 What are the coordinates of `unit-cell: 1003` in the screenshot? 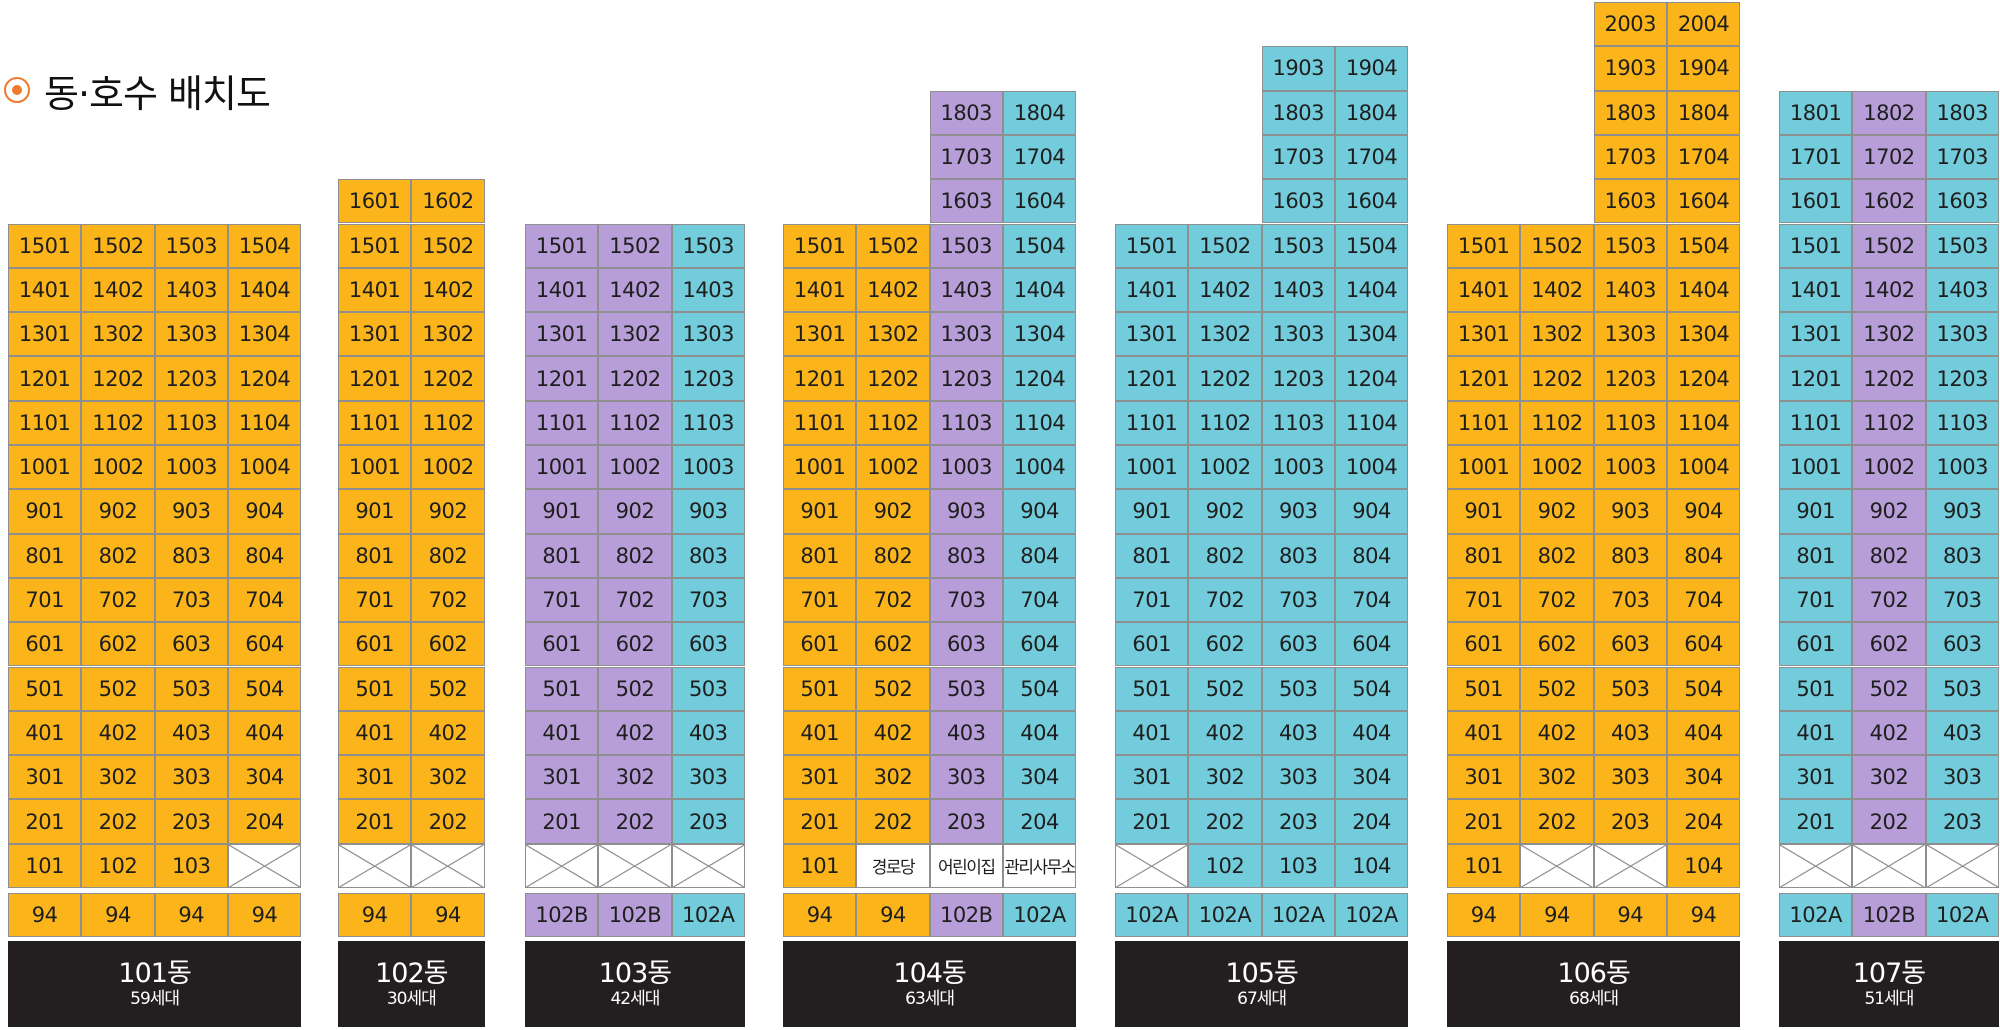 It's located at (1298, 467).